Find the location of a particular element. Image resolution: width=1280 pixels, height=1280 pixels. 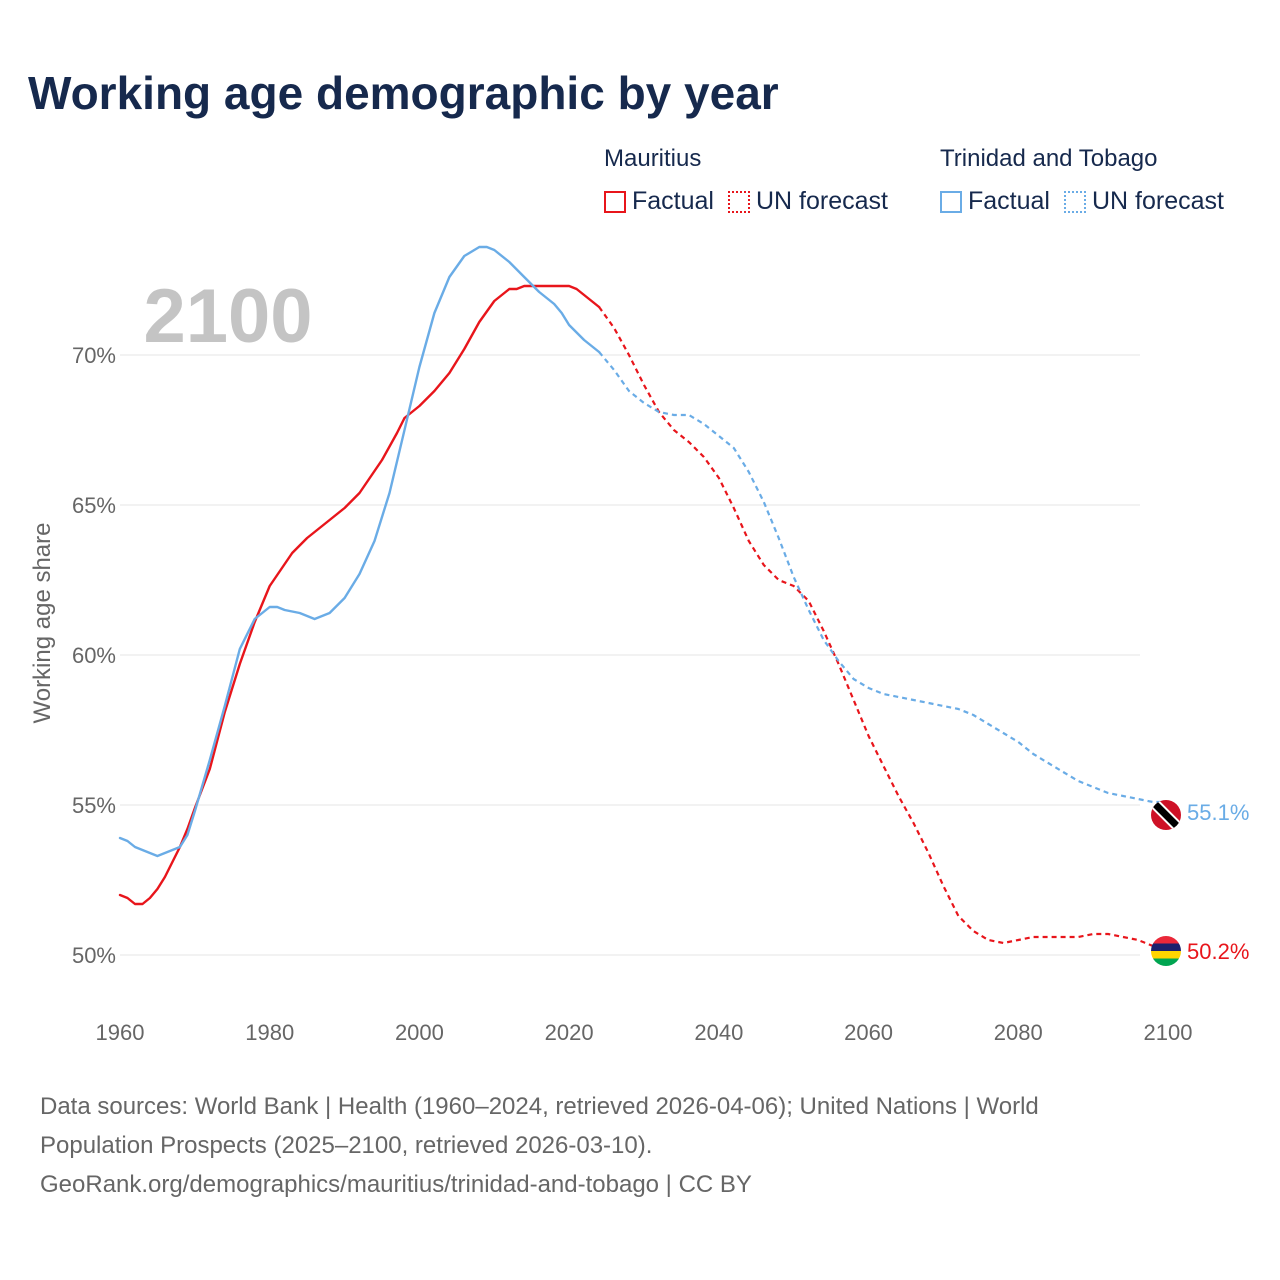

x-tick-label: 1980 is located at coordinates (269, 1032).